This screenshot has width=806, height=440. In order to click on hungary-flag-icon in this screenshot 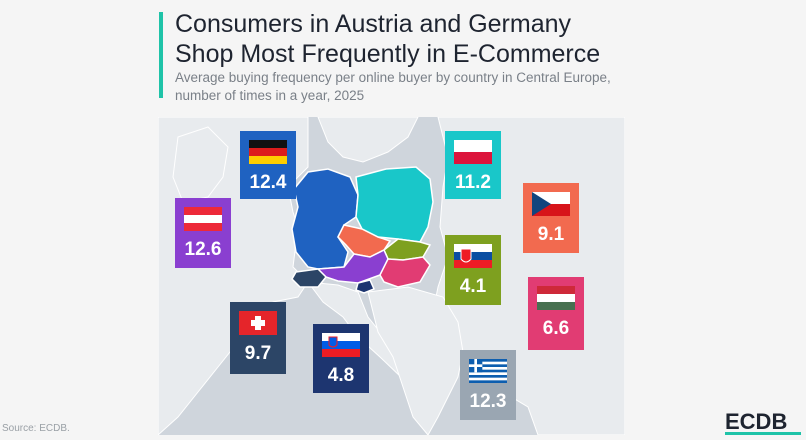, I will do `click(556, 298)`.